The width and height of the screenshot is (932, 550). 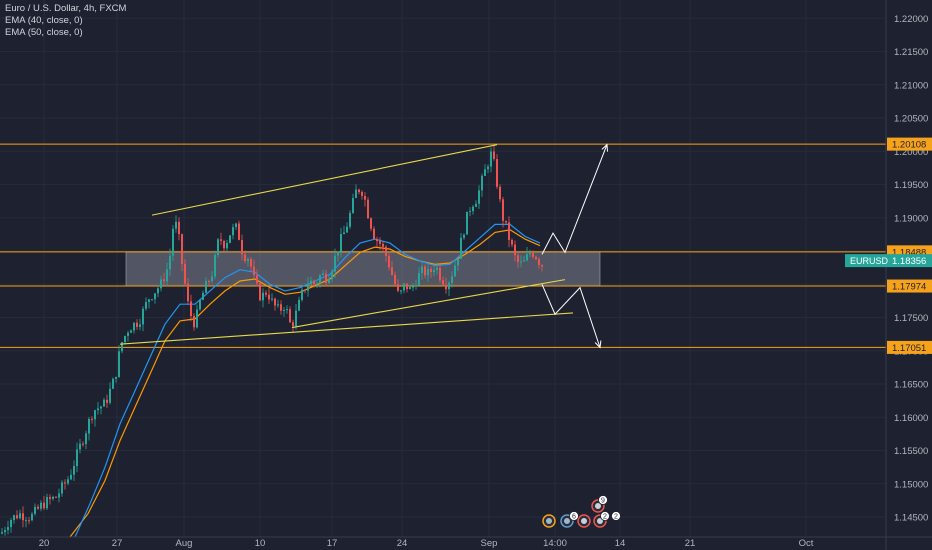 I want to click on legend-ema50: EMA (50, close, 0), so click(x=44, y=32).